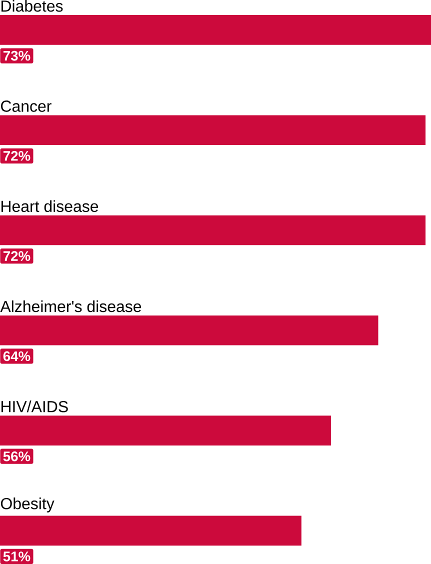  I want to click on y-tick-label: Alzheimer's disease, so click(70, 306).